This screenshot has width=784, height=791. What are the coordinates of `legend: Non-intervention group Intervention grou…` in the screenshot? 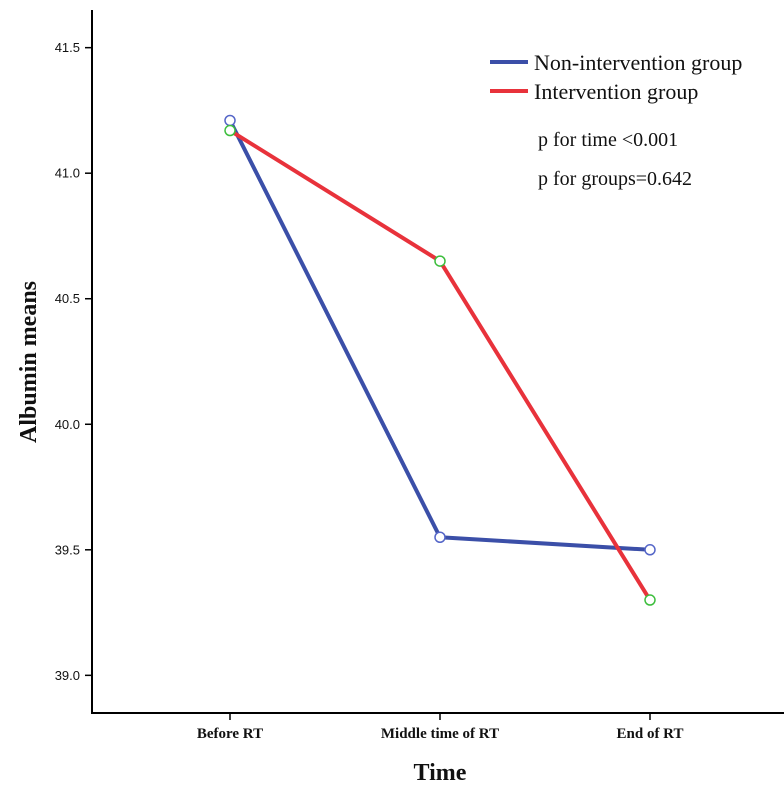 It's located at (616, 77).